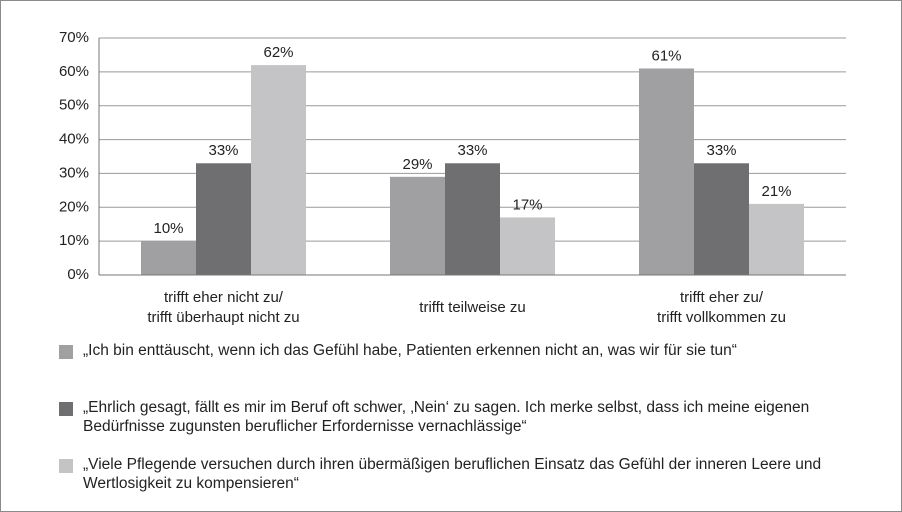  What do you see at coordinates (722, 297) in the screenshot?
I see `x-tick-label-line: trifft eher zu/` at bounding box center [722, 297].